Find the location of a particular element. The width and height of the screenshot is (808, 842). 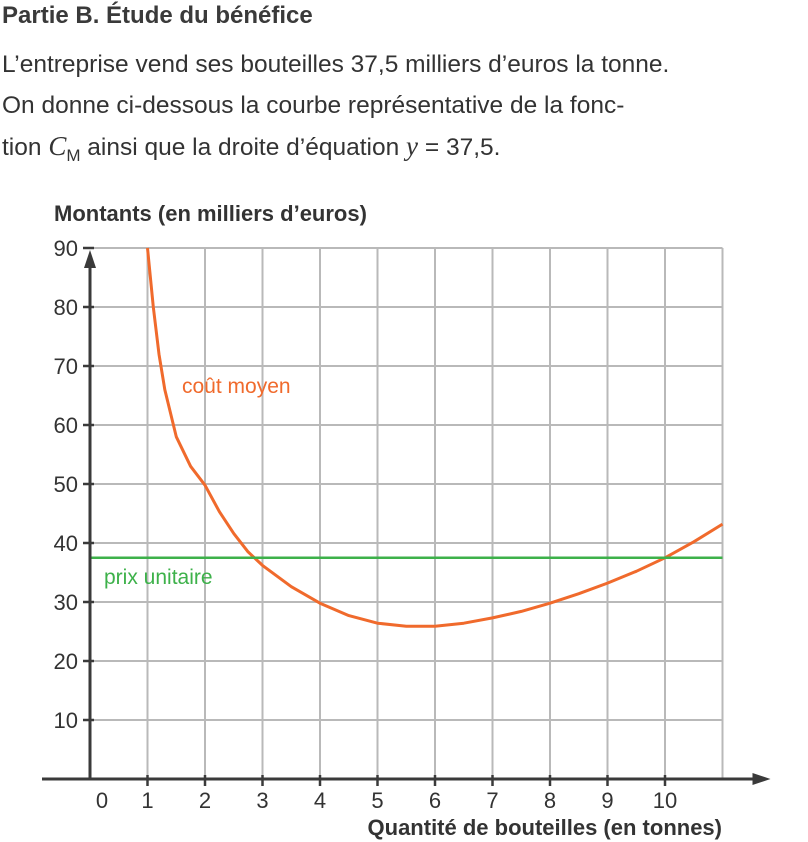

series-label-cout-moyen: coût moyen is located at coordinates (236, 386).